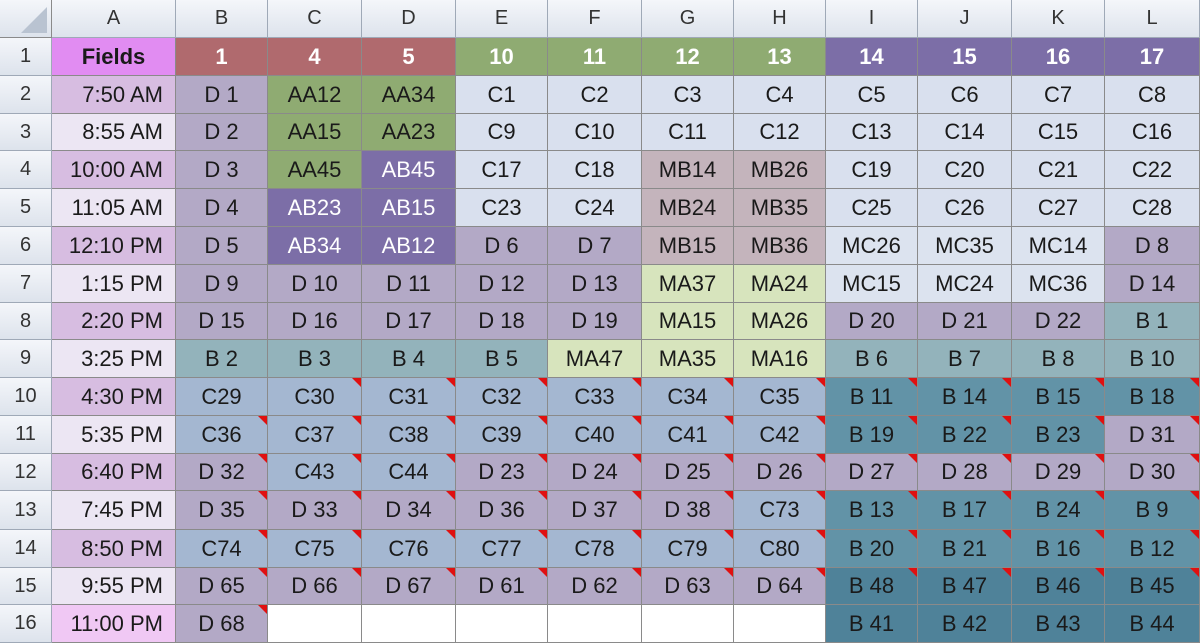 The height and width of the screenshot is (643, 1200). I want to click on schedule-cell: D 4, so click(222, 208).